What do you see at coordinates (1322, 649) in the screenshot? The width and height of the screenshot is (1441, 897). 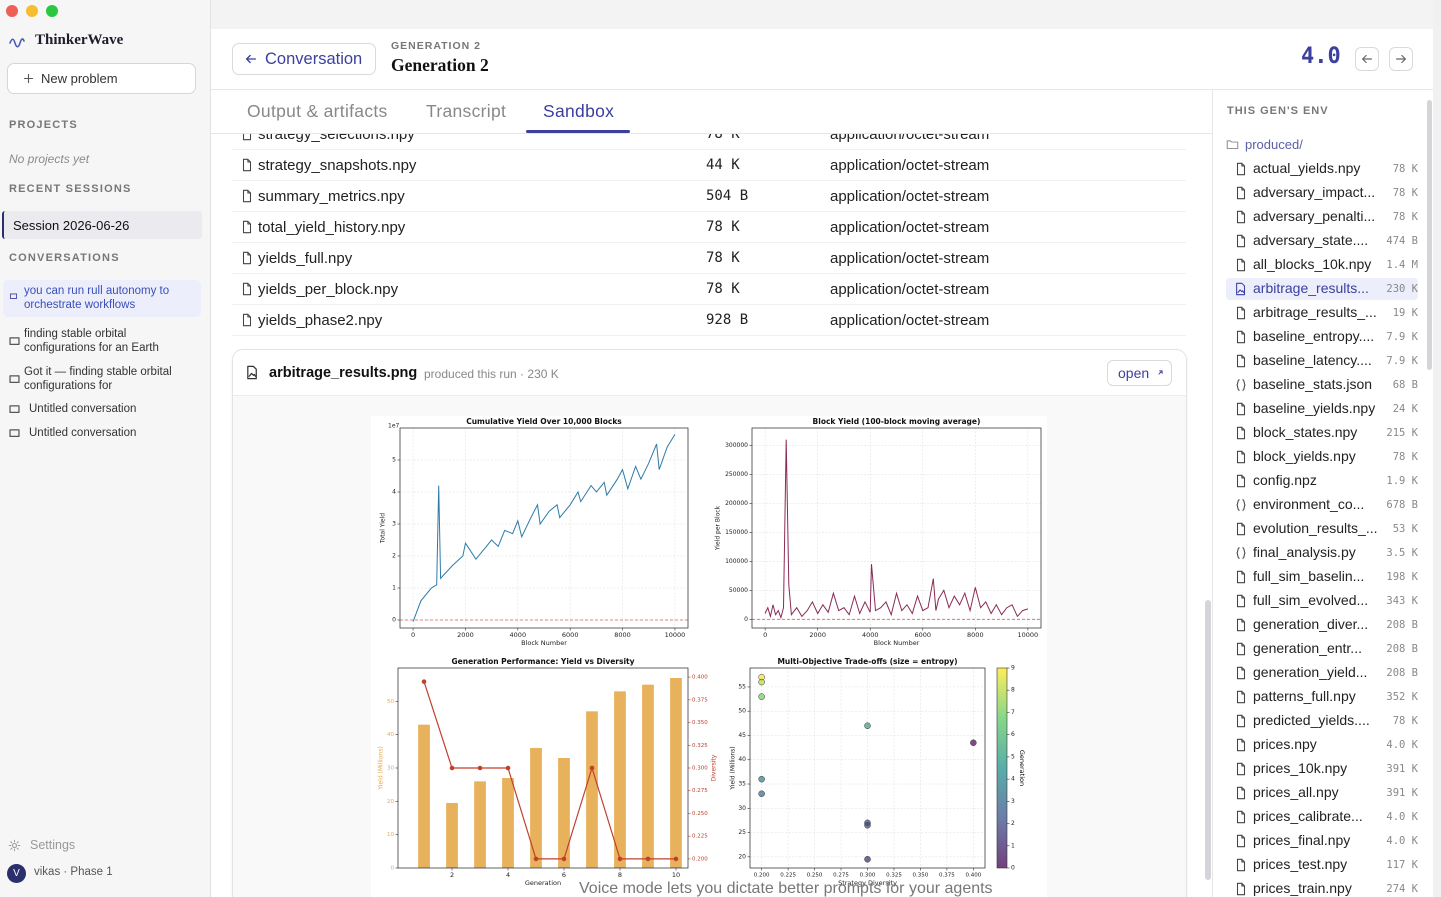 I see `env-file: generation_entr... 208 B` at bounding box center [1322, 649].